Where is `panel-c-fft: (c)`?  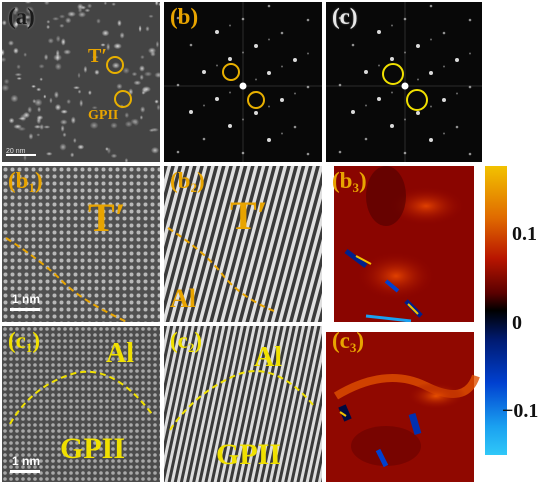
panel-c-fft: (c) is located at coordinates (404, 82).